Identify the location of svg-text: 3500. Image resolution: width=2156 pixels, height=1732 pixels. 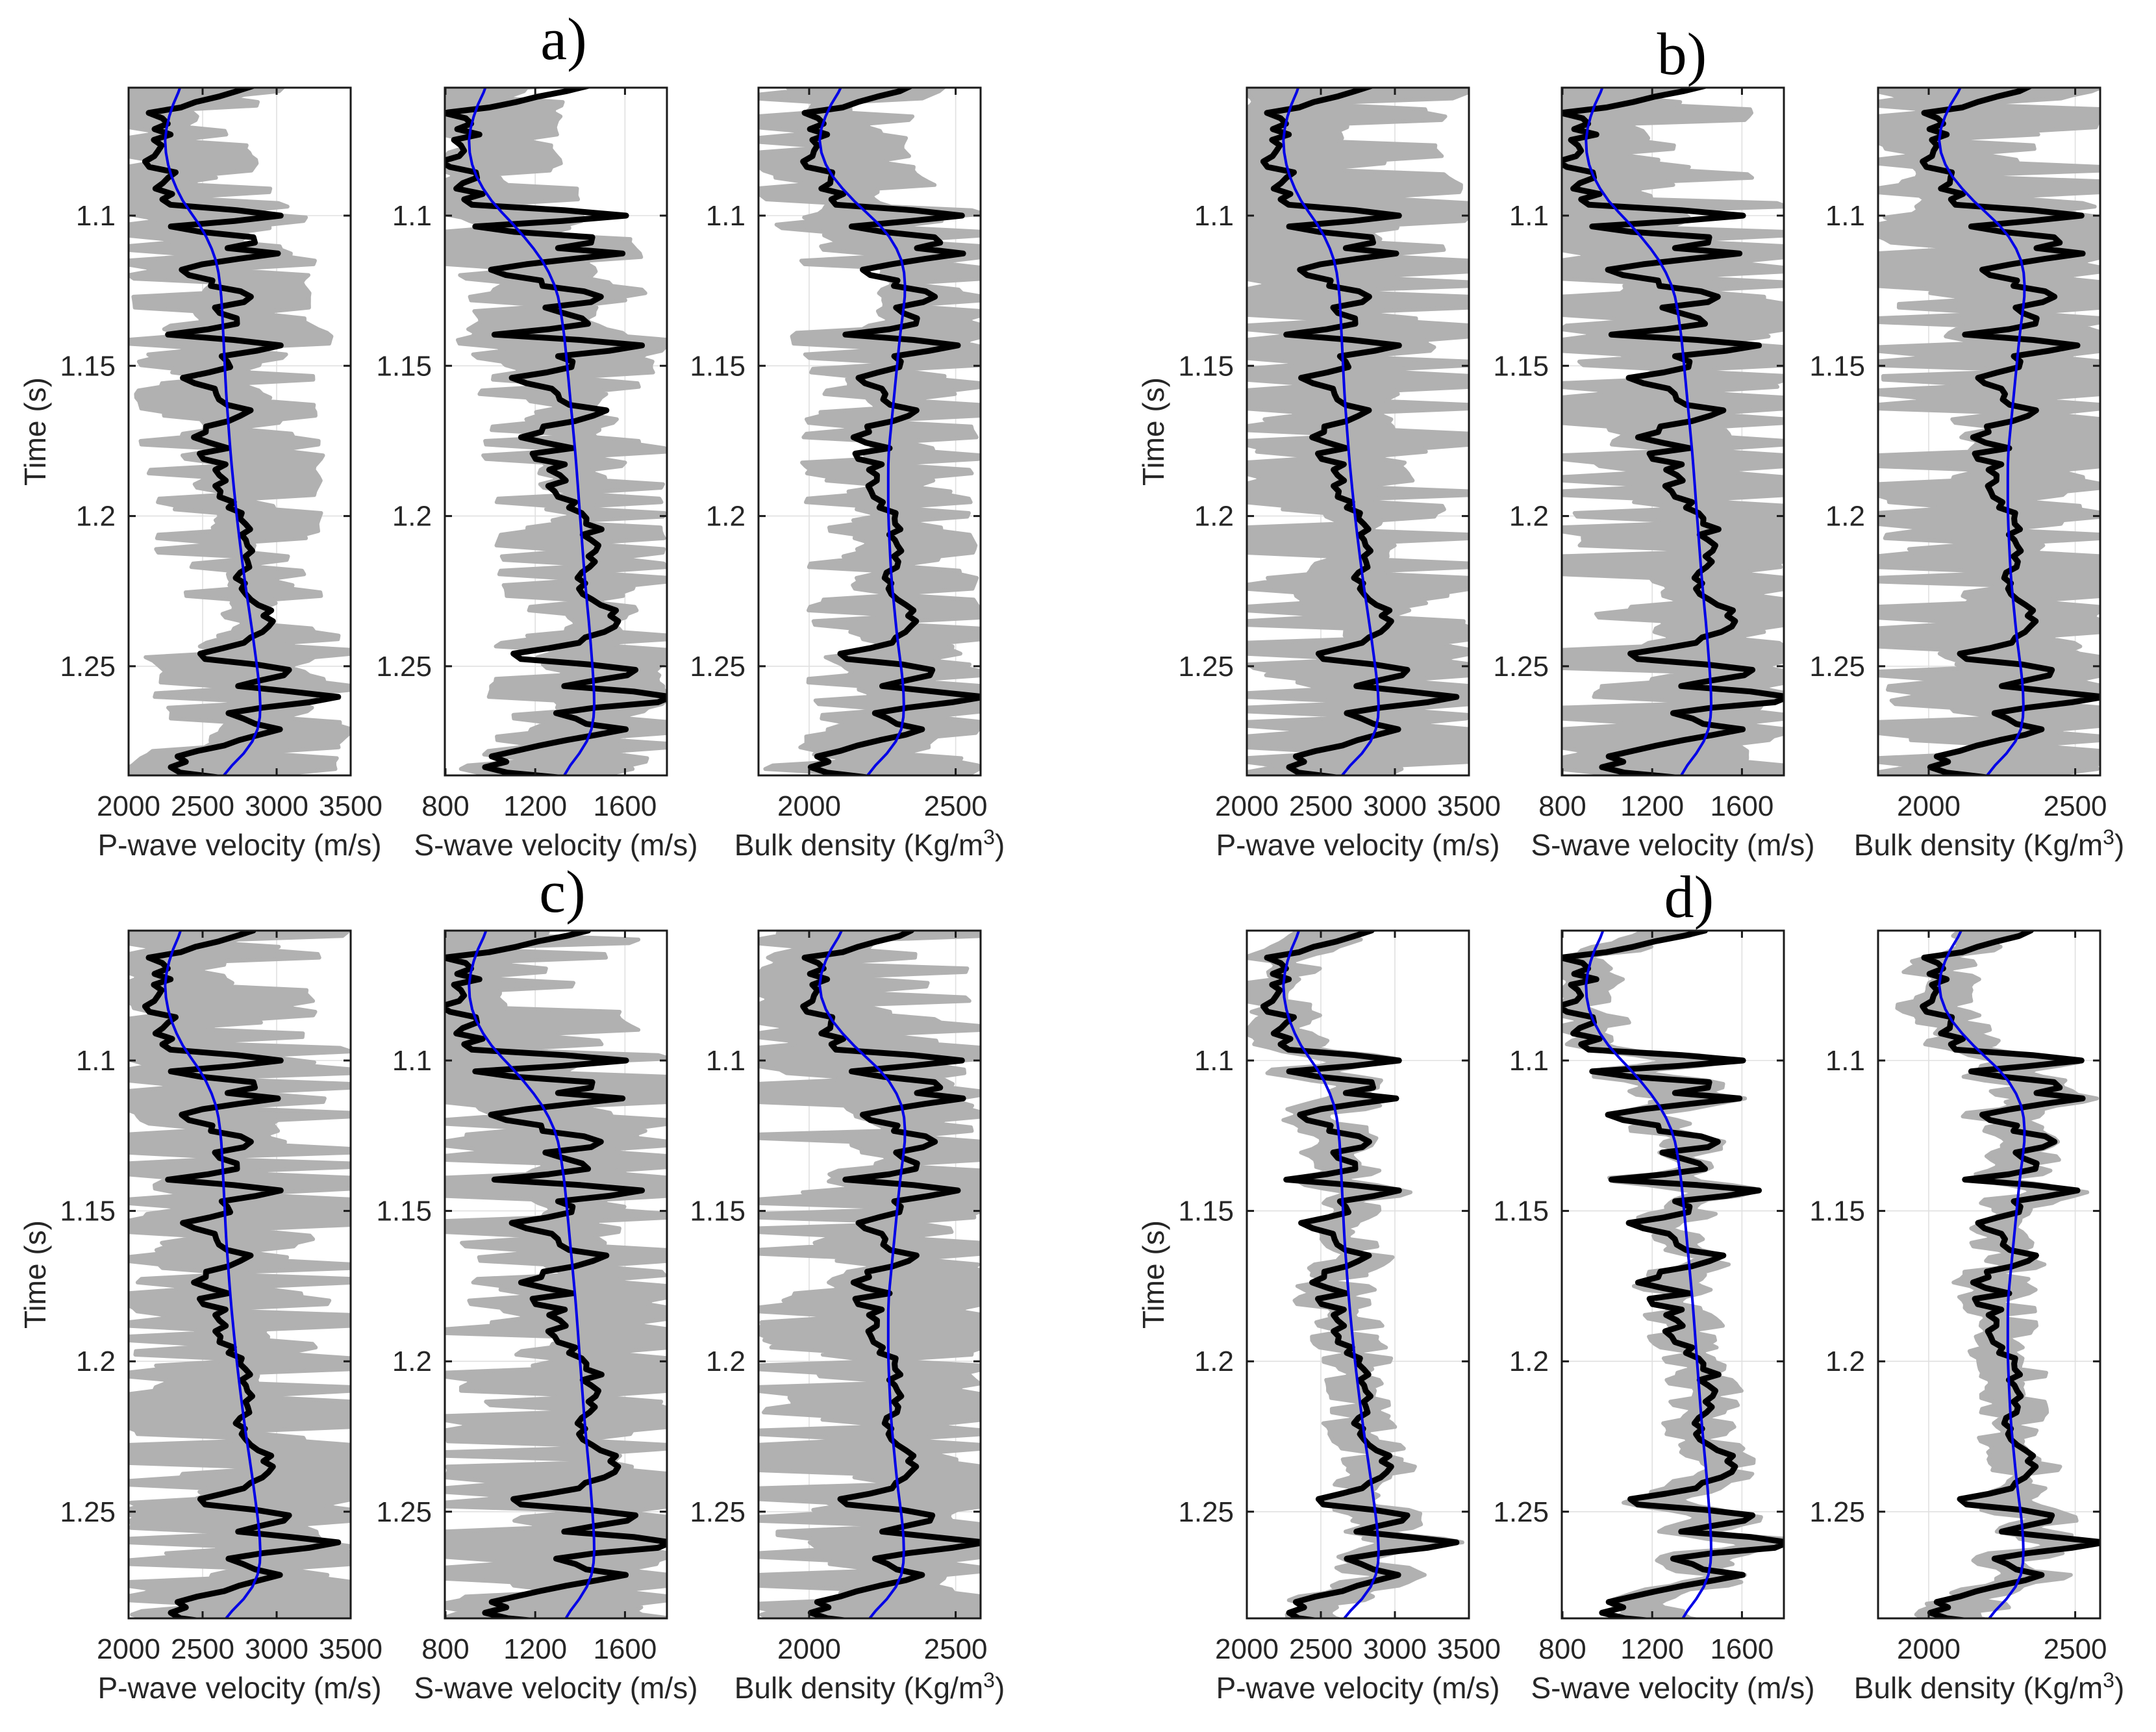
(1469, 1649).